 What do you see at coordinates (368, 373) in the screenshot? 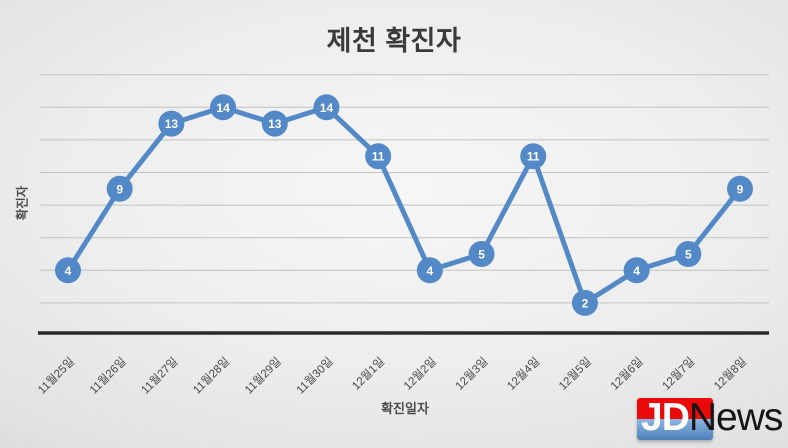
I see `x-tick-label: 12월1일` at bounding box center [368, 373].